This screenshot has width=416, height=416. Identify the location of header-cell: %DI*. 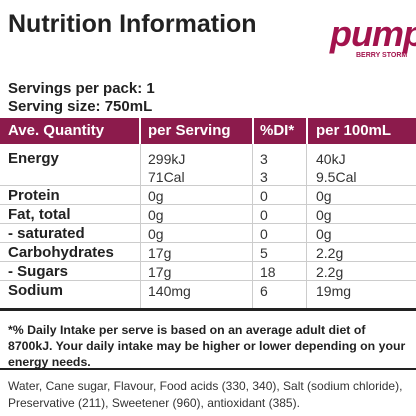
(277, 130).